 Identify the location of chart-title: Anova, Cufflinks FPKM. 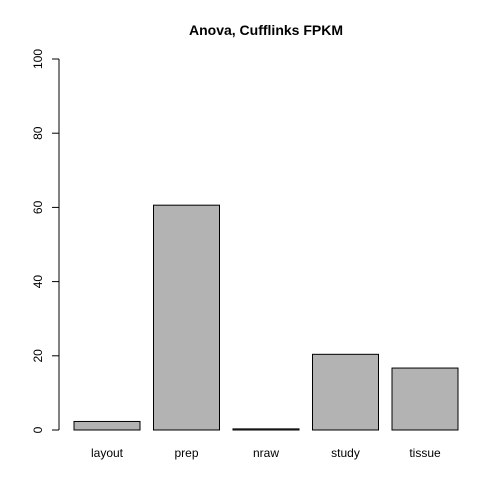
(266, 30).